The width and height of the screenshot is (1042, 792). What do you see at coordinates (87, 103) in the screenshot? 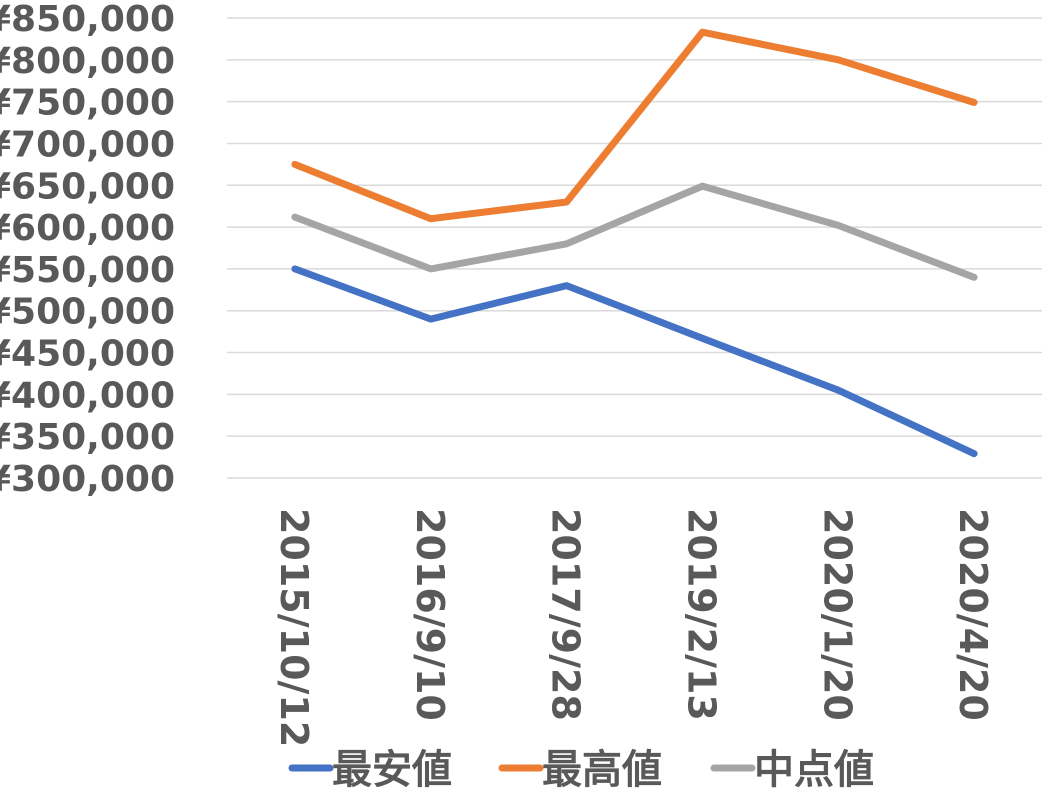
I see `y-tick-label: ¥750,000` at bounding box center [87, 103].